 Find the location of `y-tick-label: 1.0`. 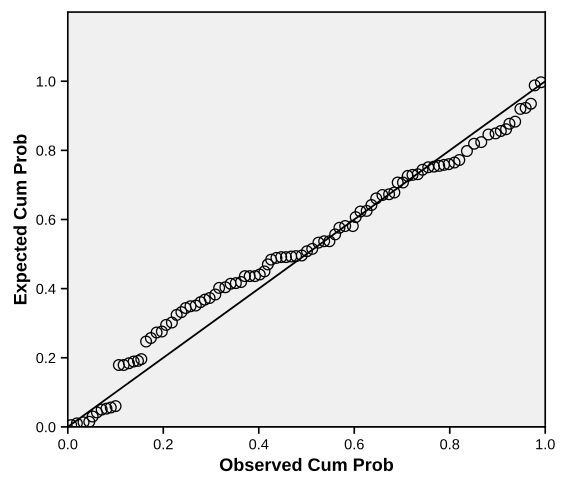

y-tick-label: 1.0 is located at coordinates (46, 81).